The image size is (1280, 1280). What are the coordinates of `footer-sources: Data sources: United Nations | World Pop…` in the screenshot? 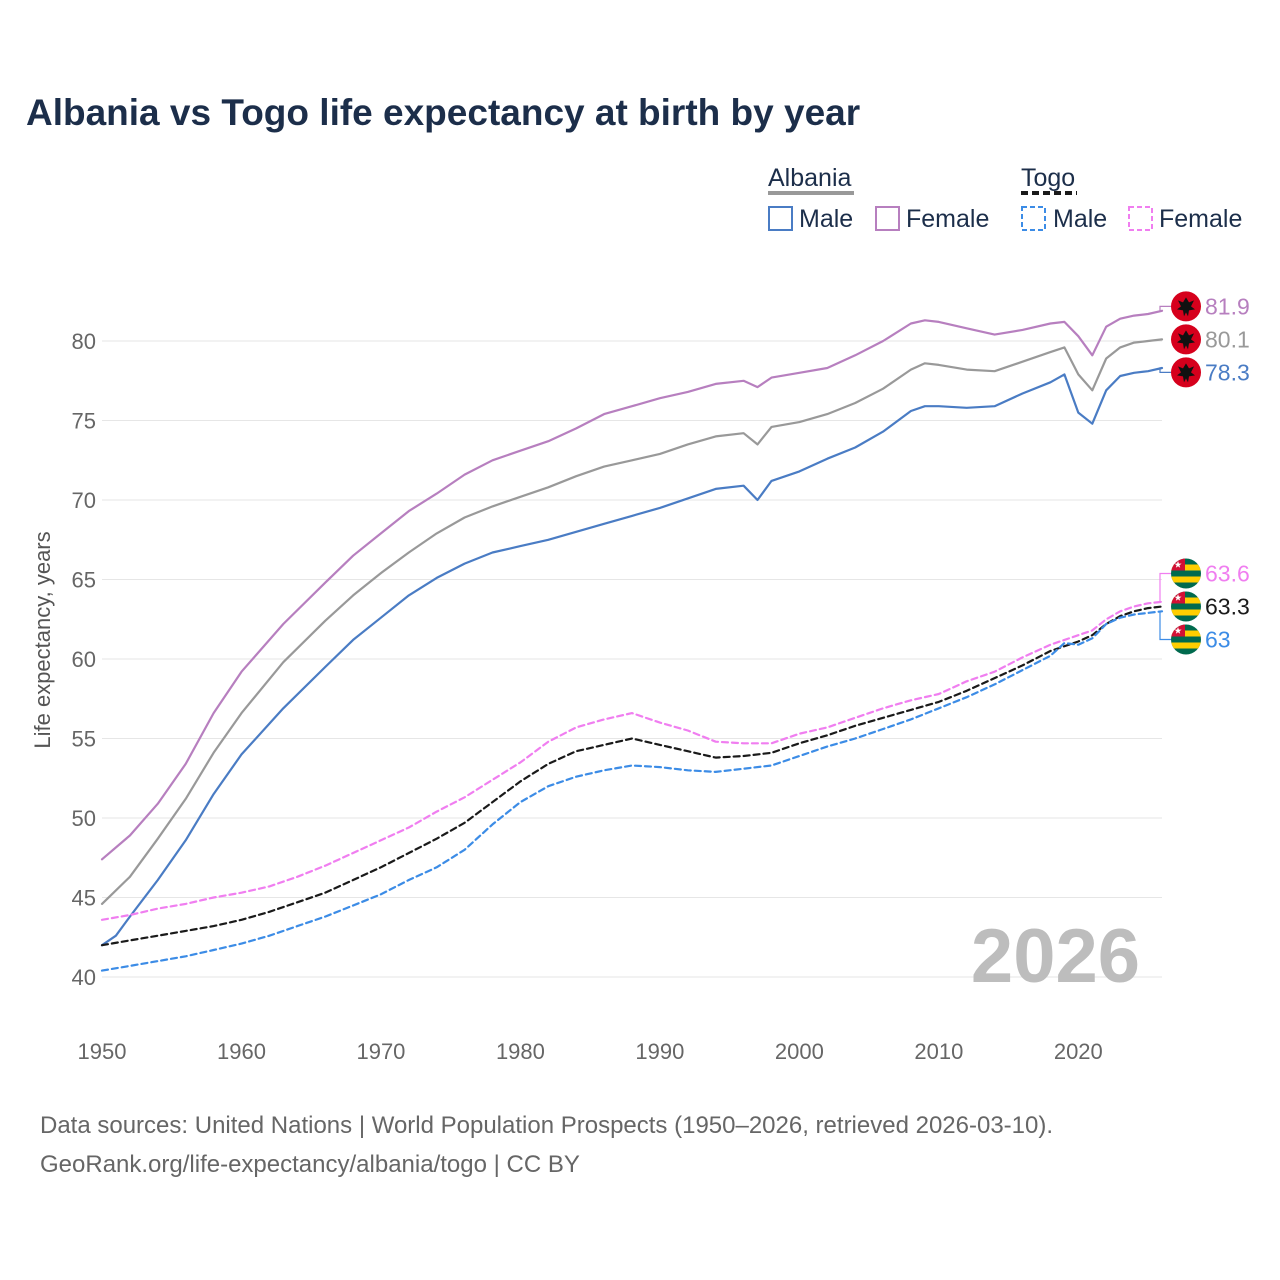 It's located at (547, 1125).